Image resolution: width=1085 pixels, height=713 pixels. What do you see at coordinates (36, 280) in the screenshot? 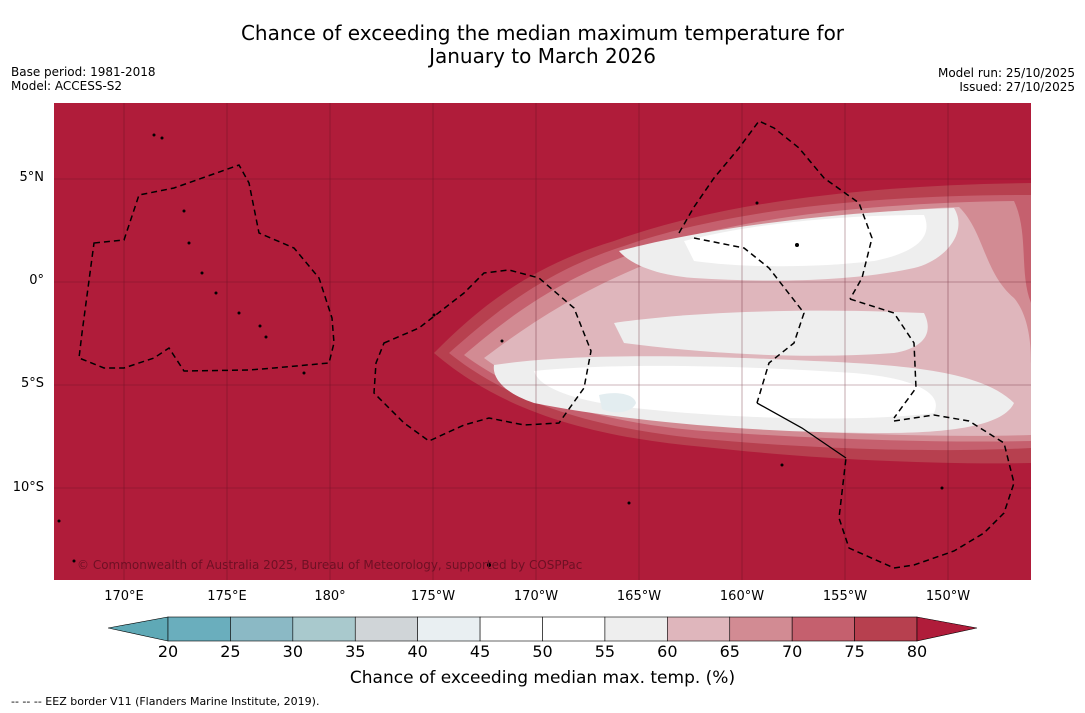
I see `lat-label-0: 0°` at bounding box center [36, 280].